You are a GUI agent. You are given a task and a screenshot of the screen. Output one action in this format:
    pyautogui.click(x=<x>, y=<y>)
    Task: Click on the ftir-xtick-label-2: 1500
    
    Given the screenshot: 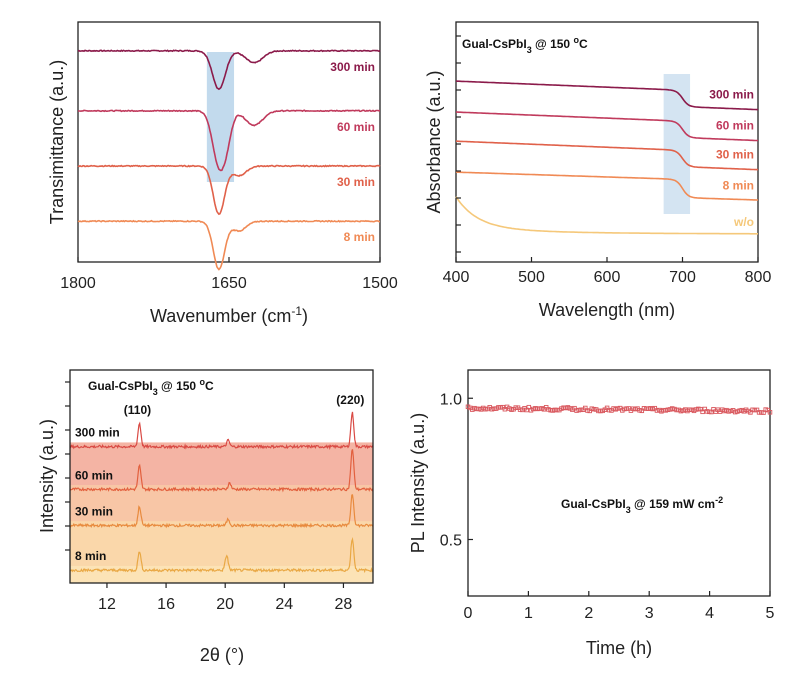 What is the action you would take?
    pyautogui.click(x=380, y=283)
    